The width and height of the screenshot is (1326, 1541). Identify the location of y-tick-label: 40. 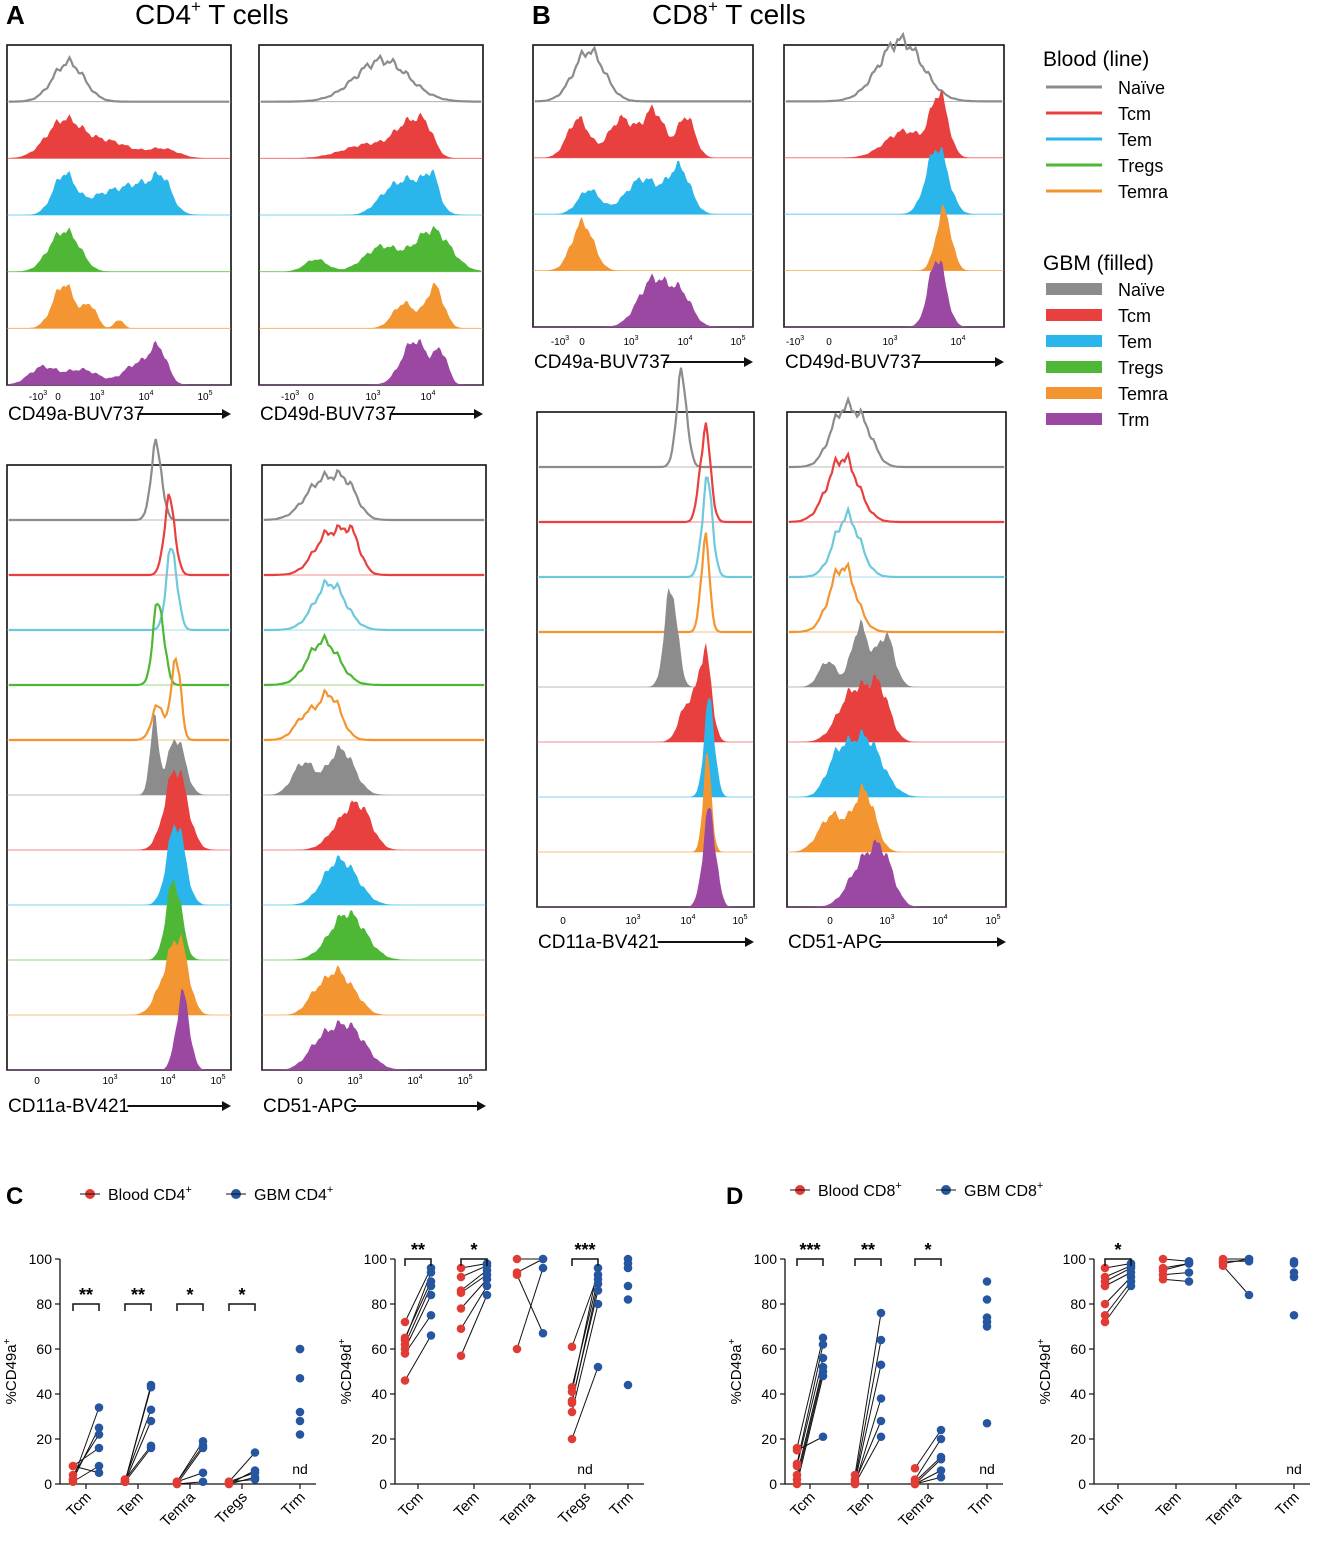
(769, 1394).